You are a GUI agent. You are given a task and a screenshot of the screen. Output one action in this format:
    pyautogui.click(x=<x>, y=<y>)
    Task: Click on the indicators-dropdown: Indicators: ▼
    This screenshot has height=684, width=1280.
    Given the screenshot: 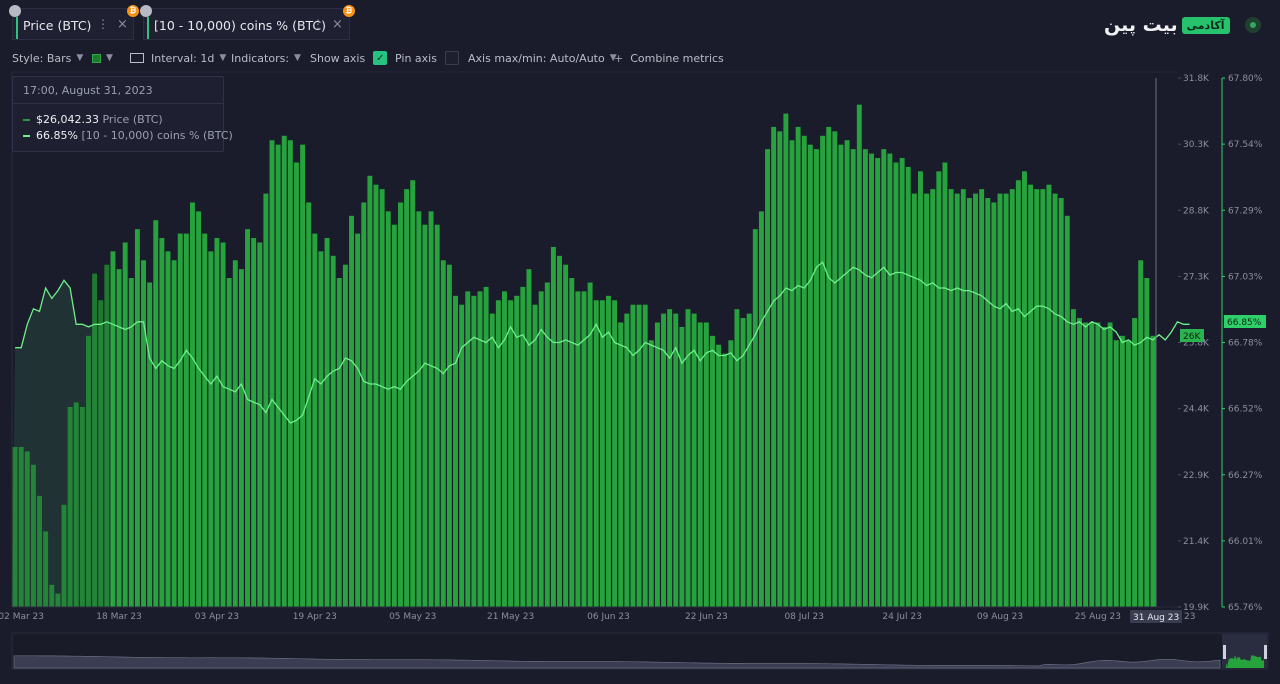 What is the action you would take?
    pyautogui.click(x=266, y=58)
    